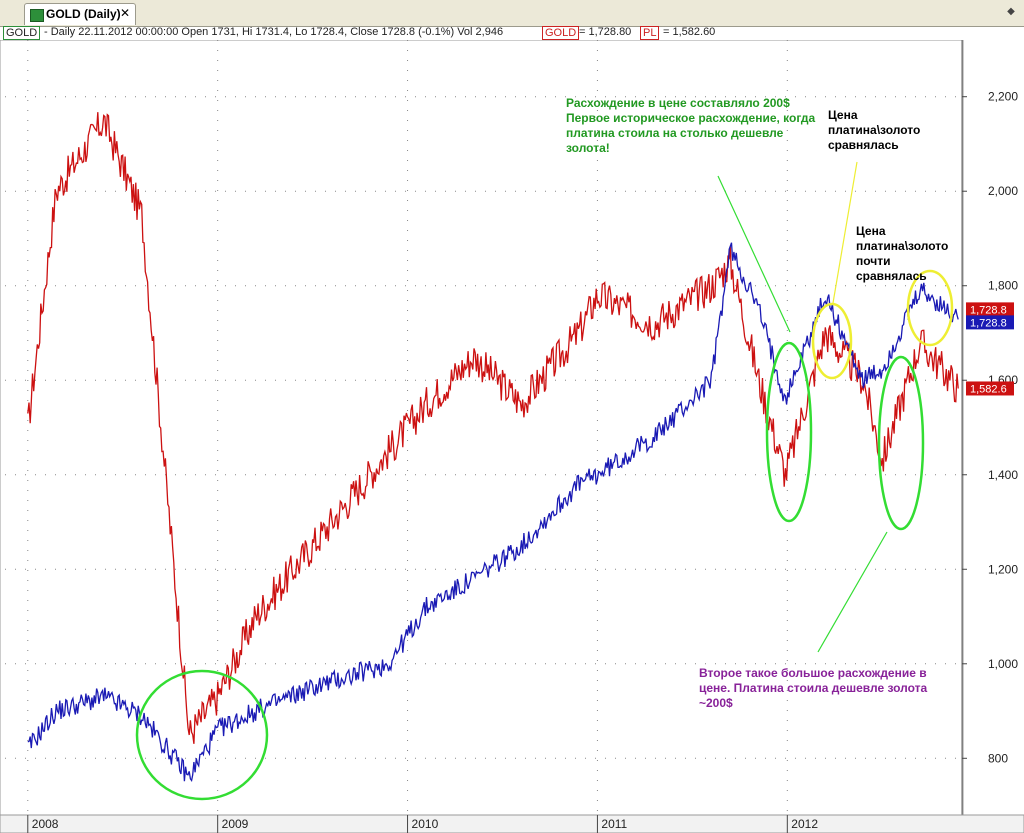 This screenshot has width=1024, height=833. Describe the element at coordinates (235, 824) in the screenshot. I see `x-tick-label: 2009` at that location.